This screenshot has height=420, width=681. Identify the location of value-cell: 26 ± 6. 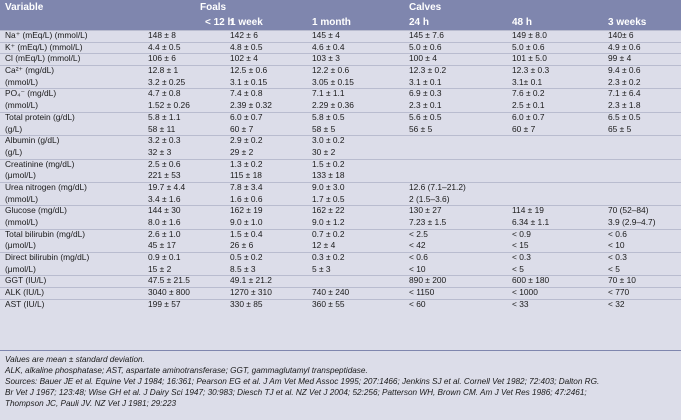
(242, 245).